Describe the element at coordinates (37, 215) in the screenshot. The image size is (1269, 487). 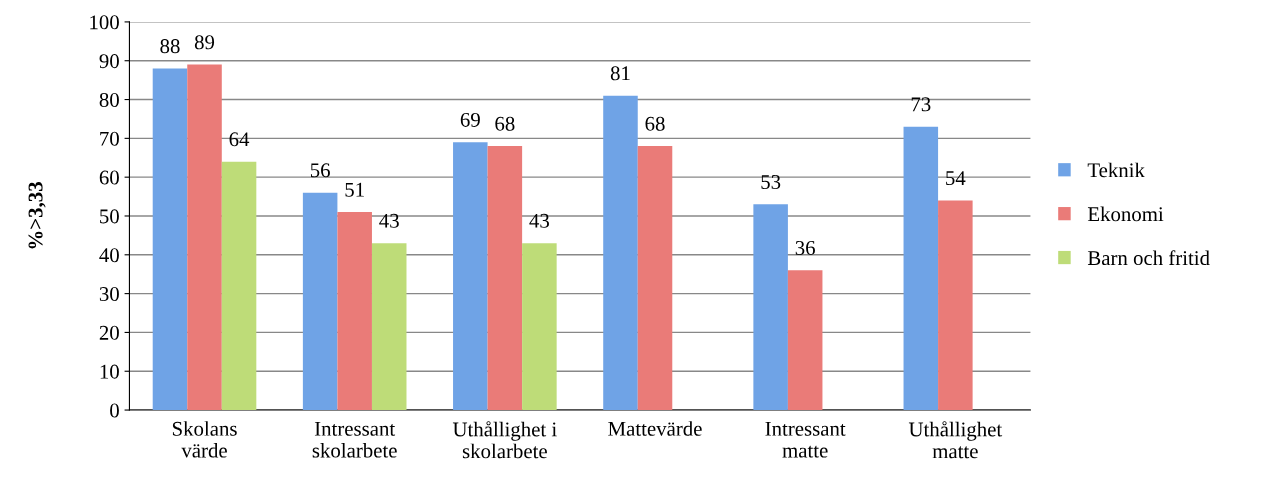
I see `y-axis-title: %>3,33` at that location.